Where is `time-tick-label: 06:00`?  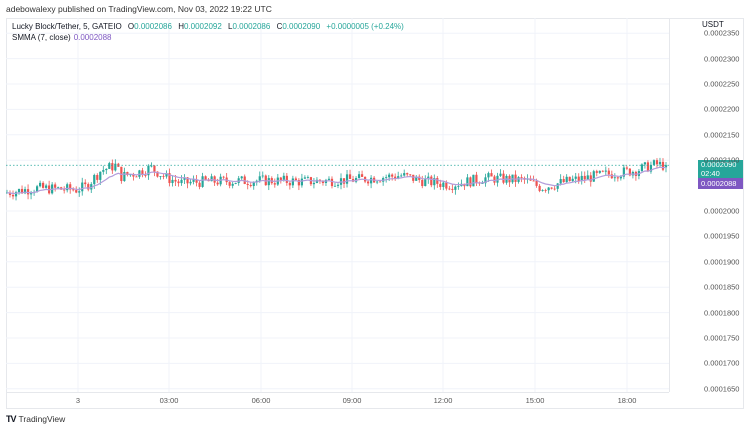 time-tick-label: 06:00 is located at coordinates (261, 400).